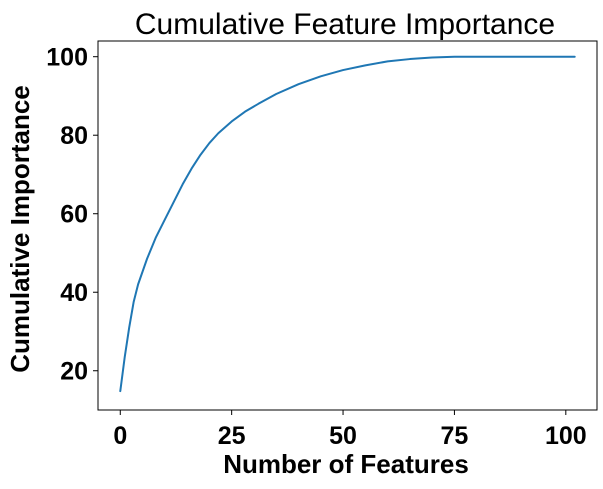 The width and height of the screenshot is (603, 489). Describe the element at coordinates (346, 464) in the screenshot. I see `x-axis-label: Number of Features` at that location.